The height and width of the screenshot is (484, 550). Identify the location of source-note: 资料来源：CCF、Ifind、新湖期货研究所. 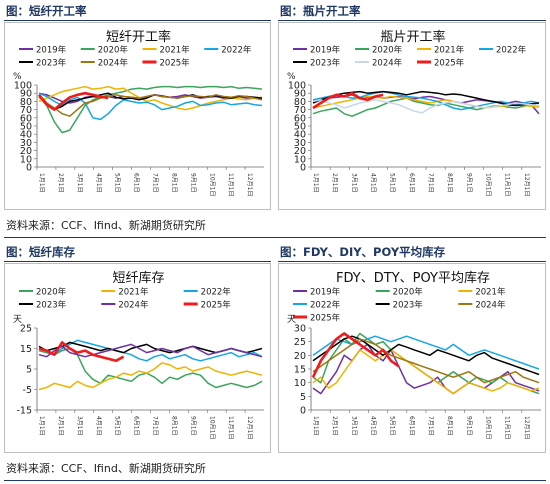
(106, 225).